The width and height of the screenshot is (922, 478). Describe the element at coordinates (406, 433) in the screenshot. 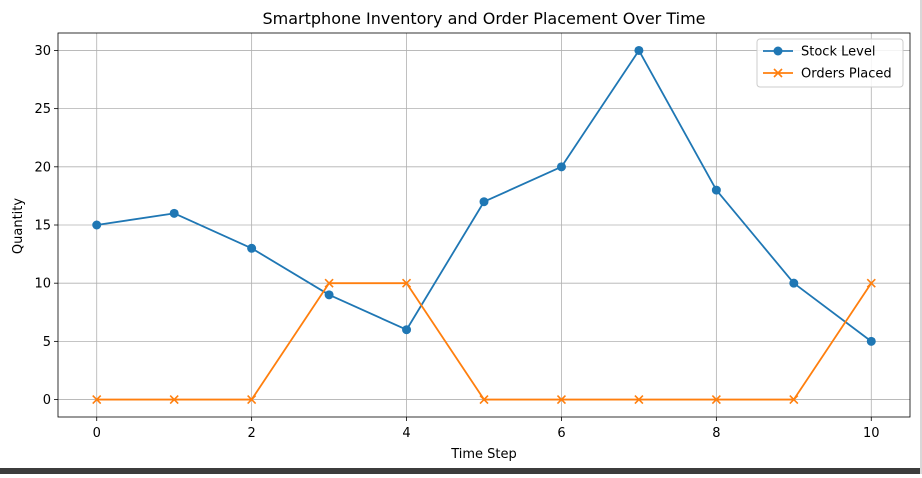

I see `x-tick-label: 4` at that location.